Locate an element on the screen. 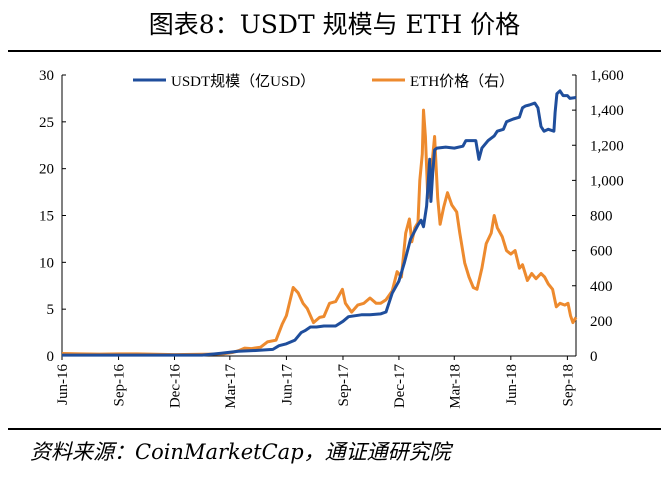 Image resolution: width=669 pixels, height=477 pixels. x-tick-label: Jun-16 is located at coordinates (63, 384).